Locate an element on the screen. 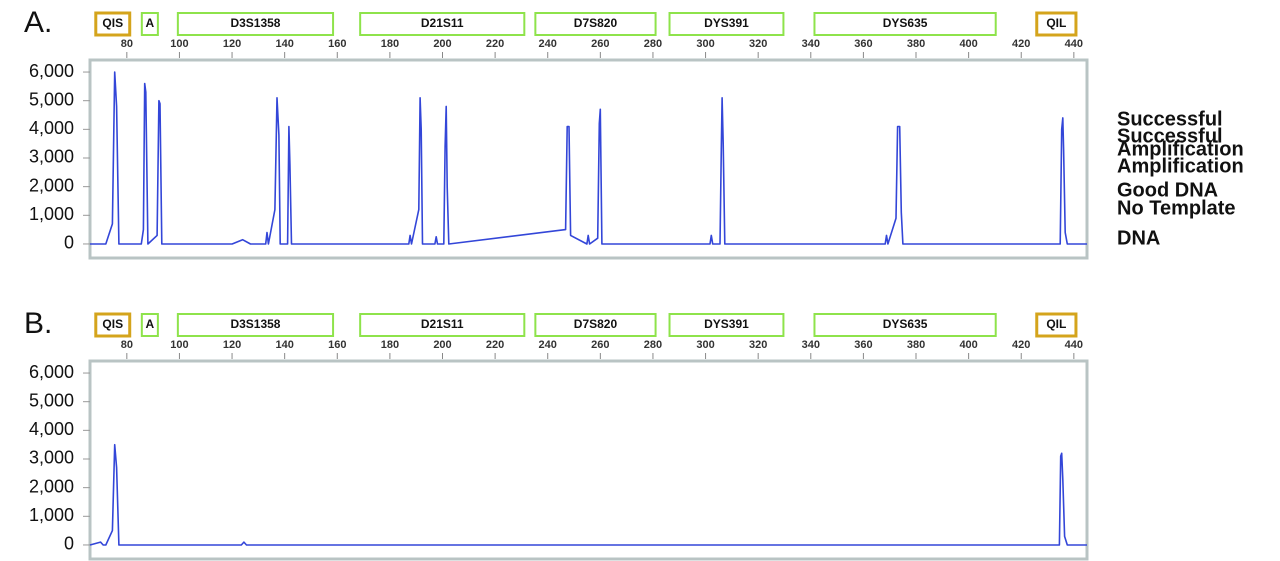 The width and height of the screenshot is (1280, 561). annotation: Good DNA is located at coordinates (1167, 190).